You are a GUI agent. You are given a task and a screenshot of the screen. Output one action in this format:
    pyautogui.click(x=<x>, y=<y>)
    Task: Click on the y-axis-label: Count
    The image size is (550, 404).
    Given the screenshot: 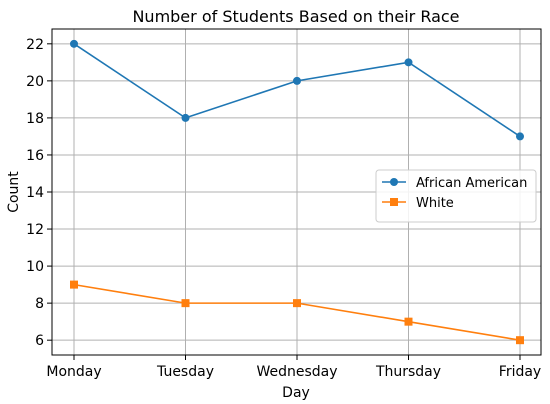 What is the action you would take?
    pyautogui.click(x=14, y=192)
    